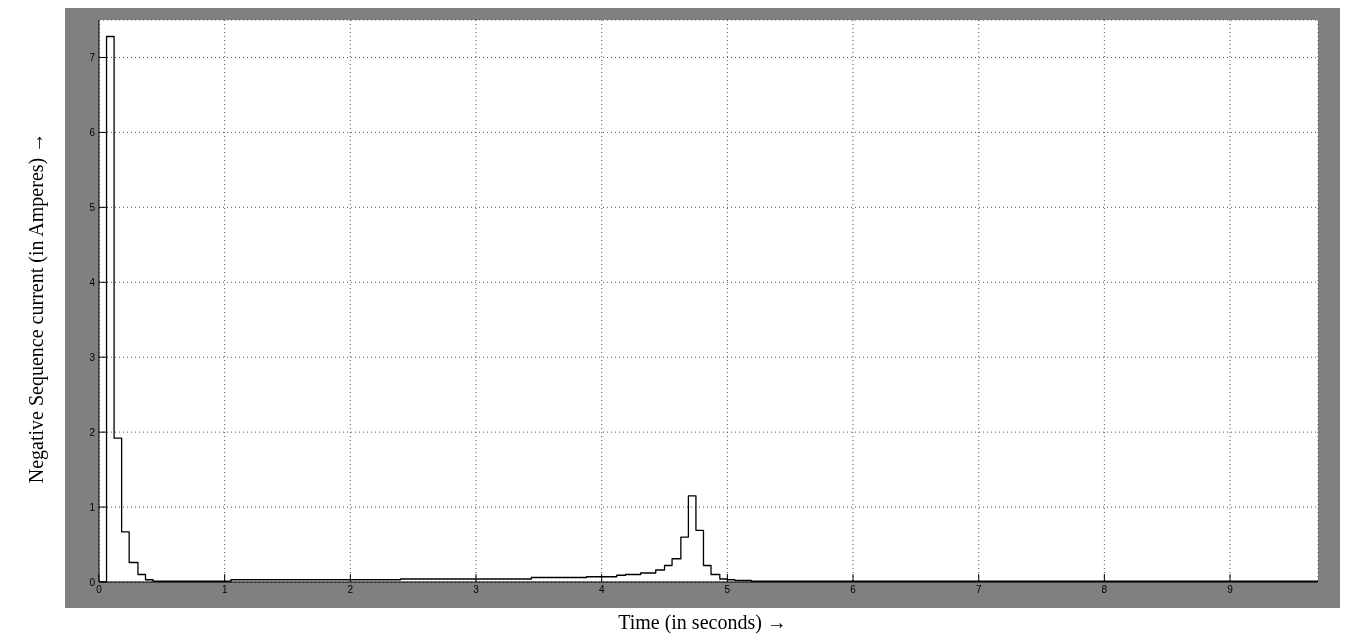 The image size is (1346, 641). I want to click on y-tick-label: 4, so click(92, 282).